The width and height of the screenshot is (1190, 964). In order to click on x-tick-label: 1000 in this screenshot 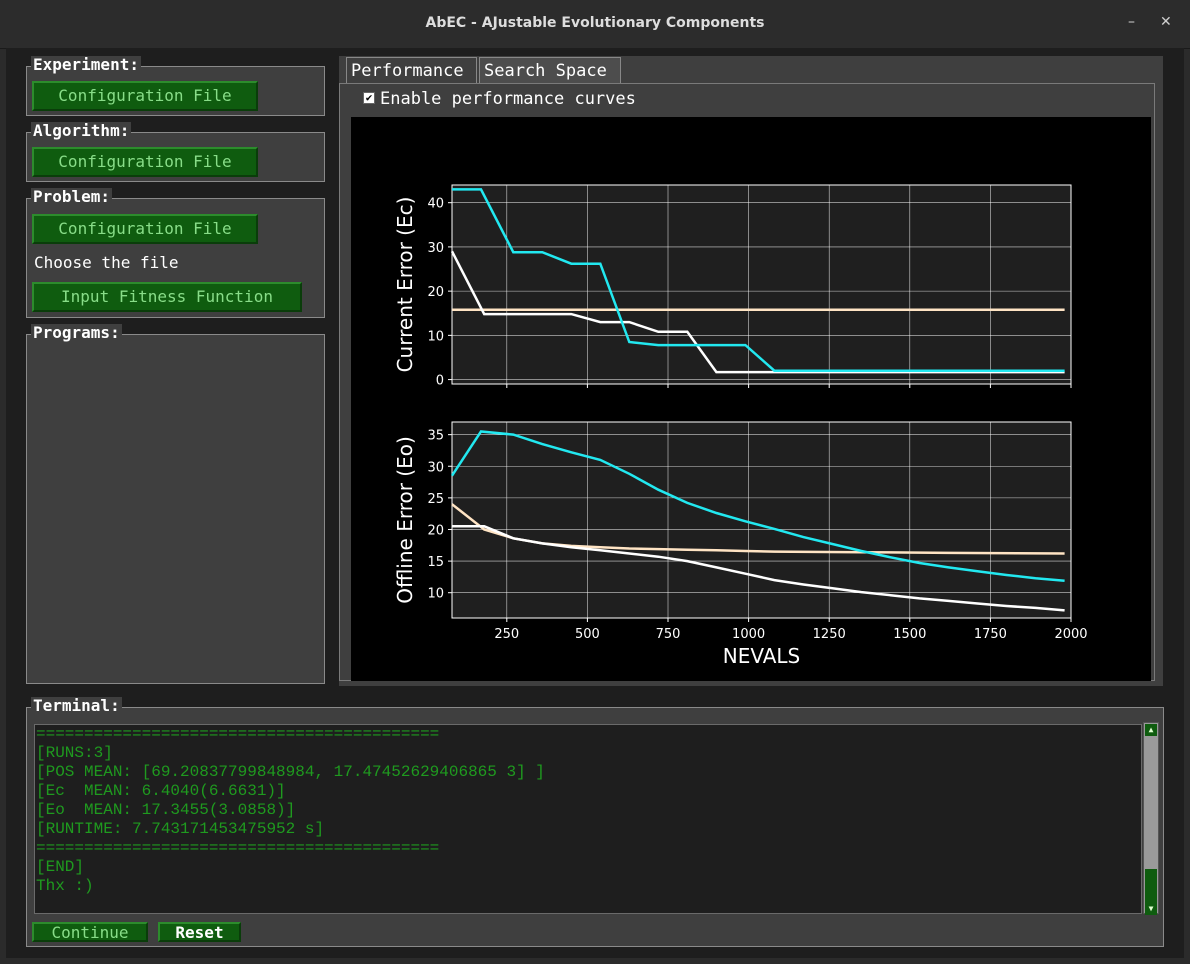, I will do `click(748, 634)`.